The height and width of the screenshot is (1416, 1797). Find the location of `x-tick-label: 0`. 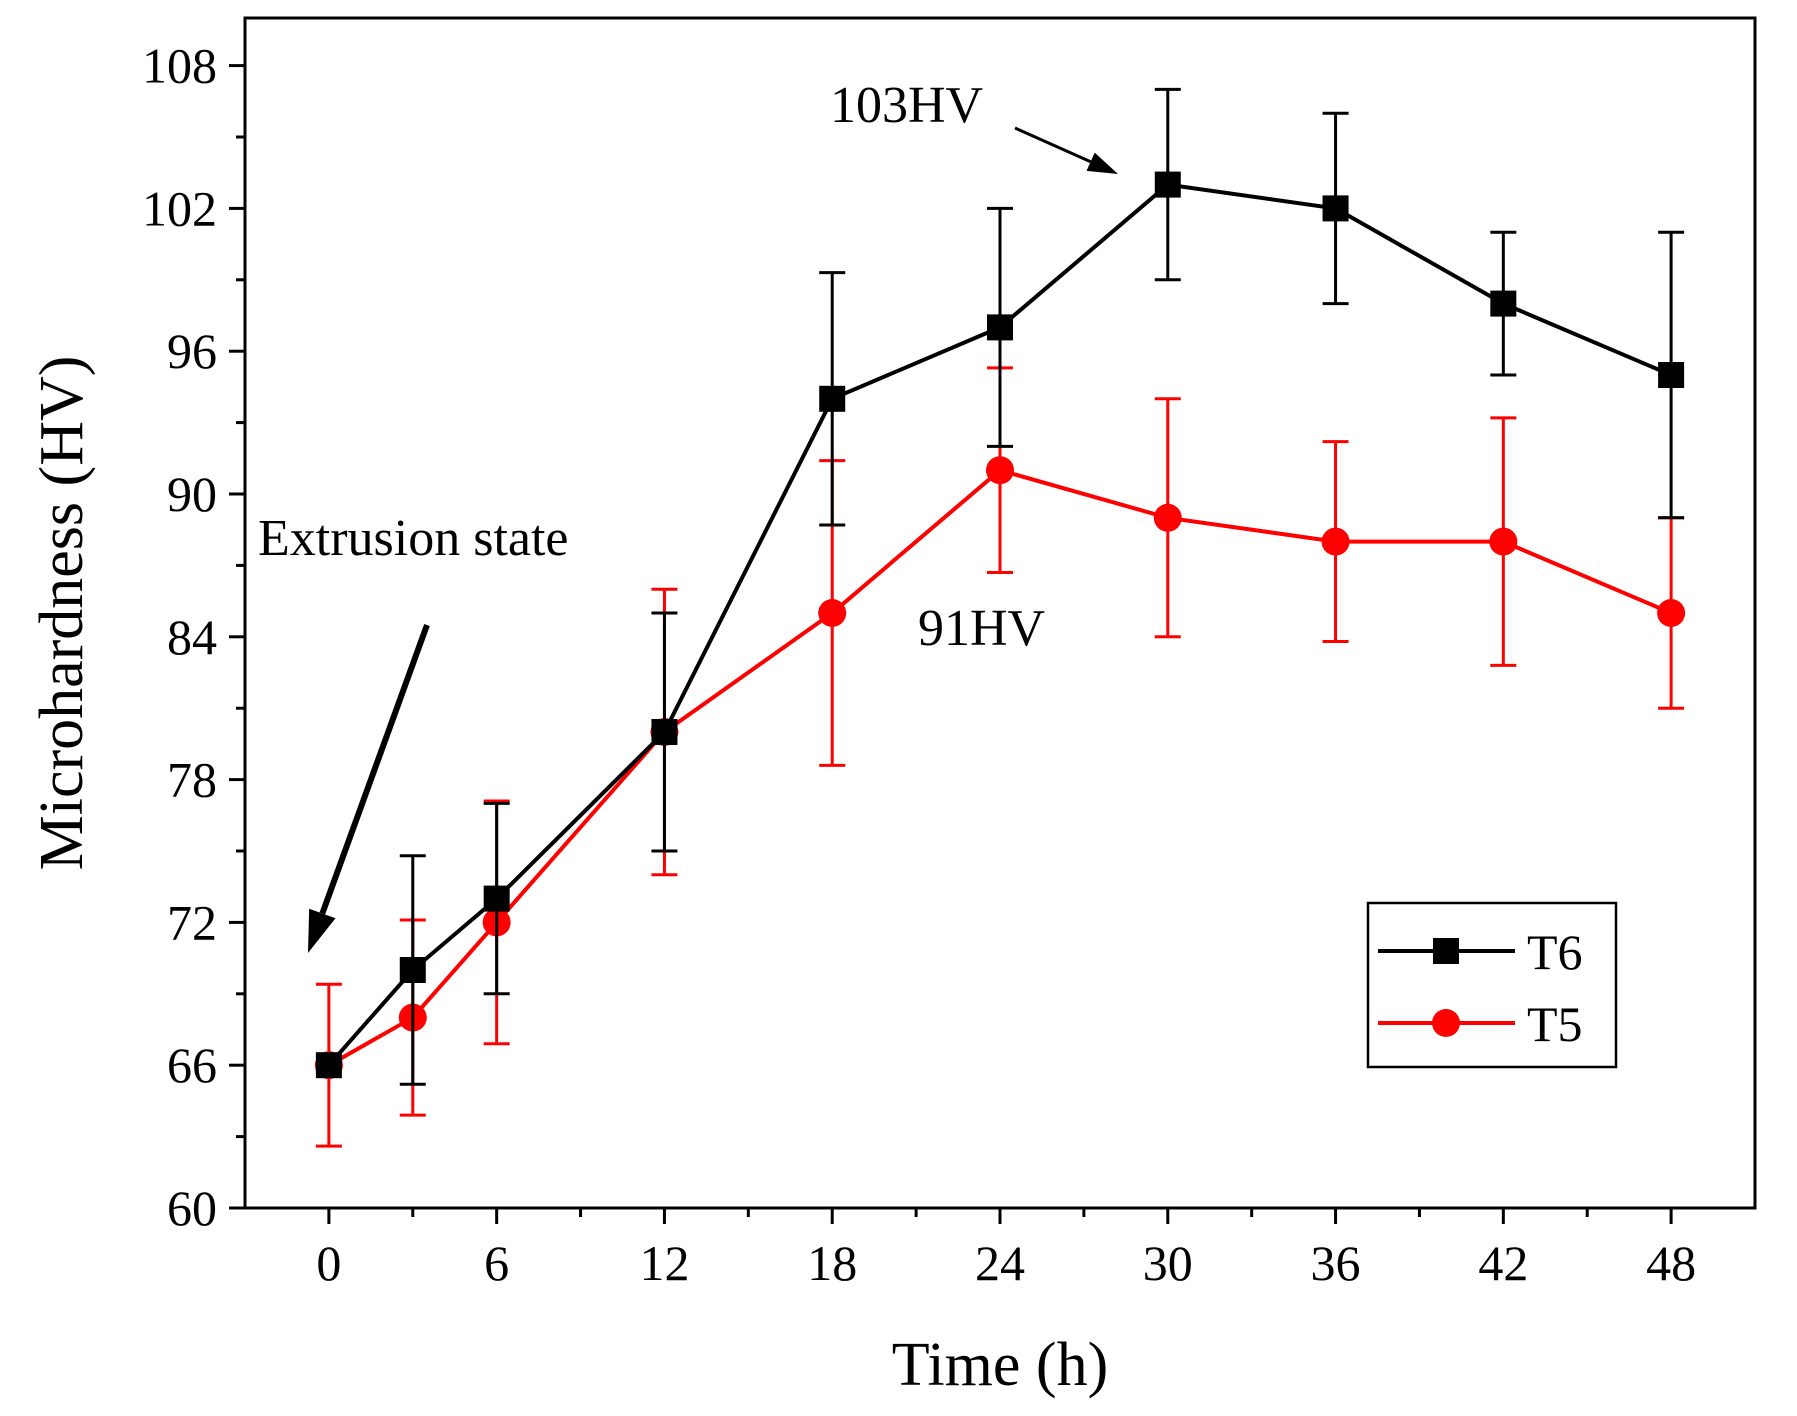

x-tick-label: 0 is located at coordinates (328, 1263).